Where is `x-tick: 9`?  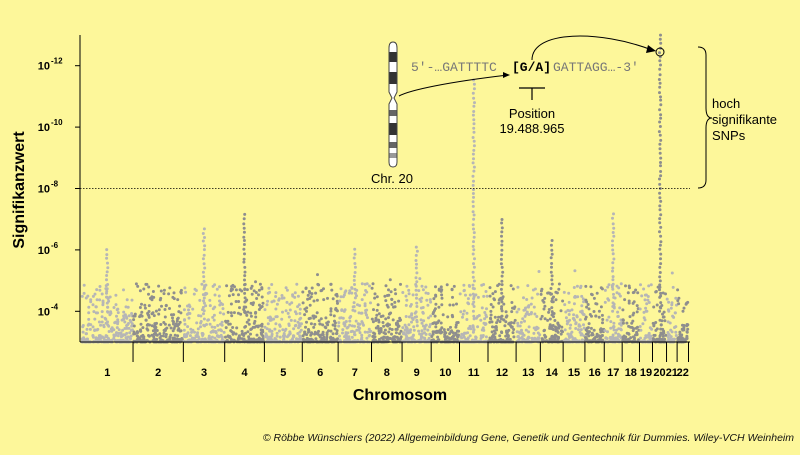 x-tick: 9 is located at coordinates (423, 360).